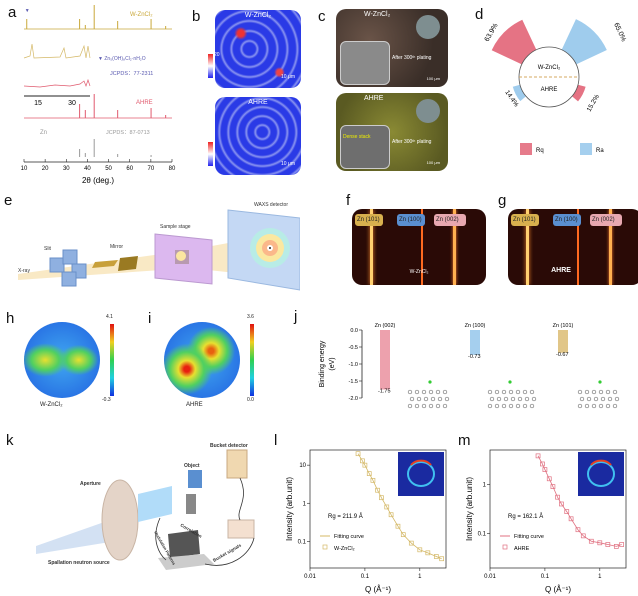  I want to click on bar-zn-100-, so click(475, 342).